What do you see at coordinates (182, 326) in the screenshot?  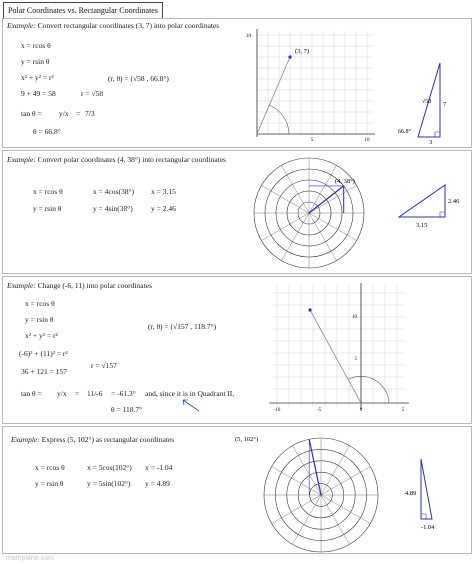 I see `ex3-result: (r, θ) = (√157 , 118.7°)` at bounding box center [182, 326].